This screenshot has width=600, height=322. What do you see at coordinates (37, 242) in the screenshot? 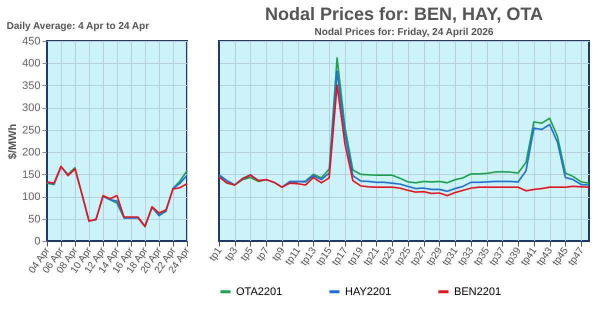
I see `y-tick-label: 0` at bounding box center [37, 242].